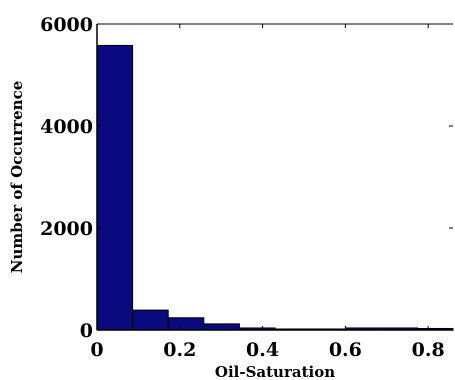 The image size is (455, 380). What do you see at coordinates (345, 350) in the screenshot?
I see `x-tick-label: 0.6` at bounding box center [345, 350].